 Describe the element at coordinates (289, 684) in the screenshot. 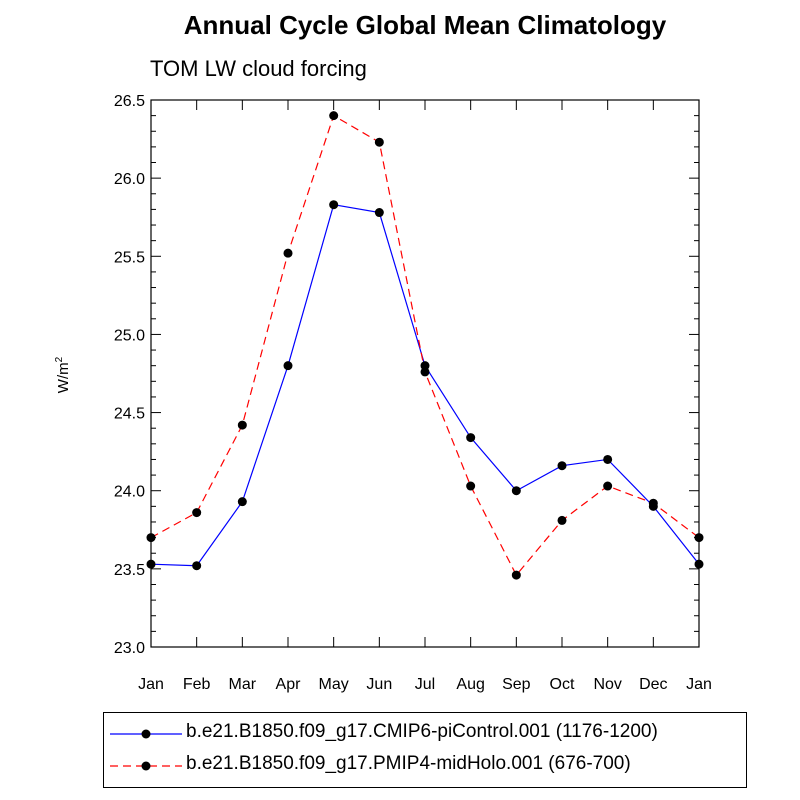

I see `x-tick-label: Apr` at that location.